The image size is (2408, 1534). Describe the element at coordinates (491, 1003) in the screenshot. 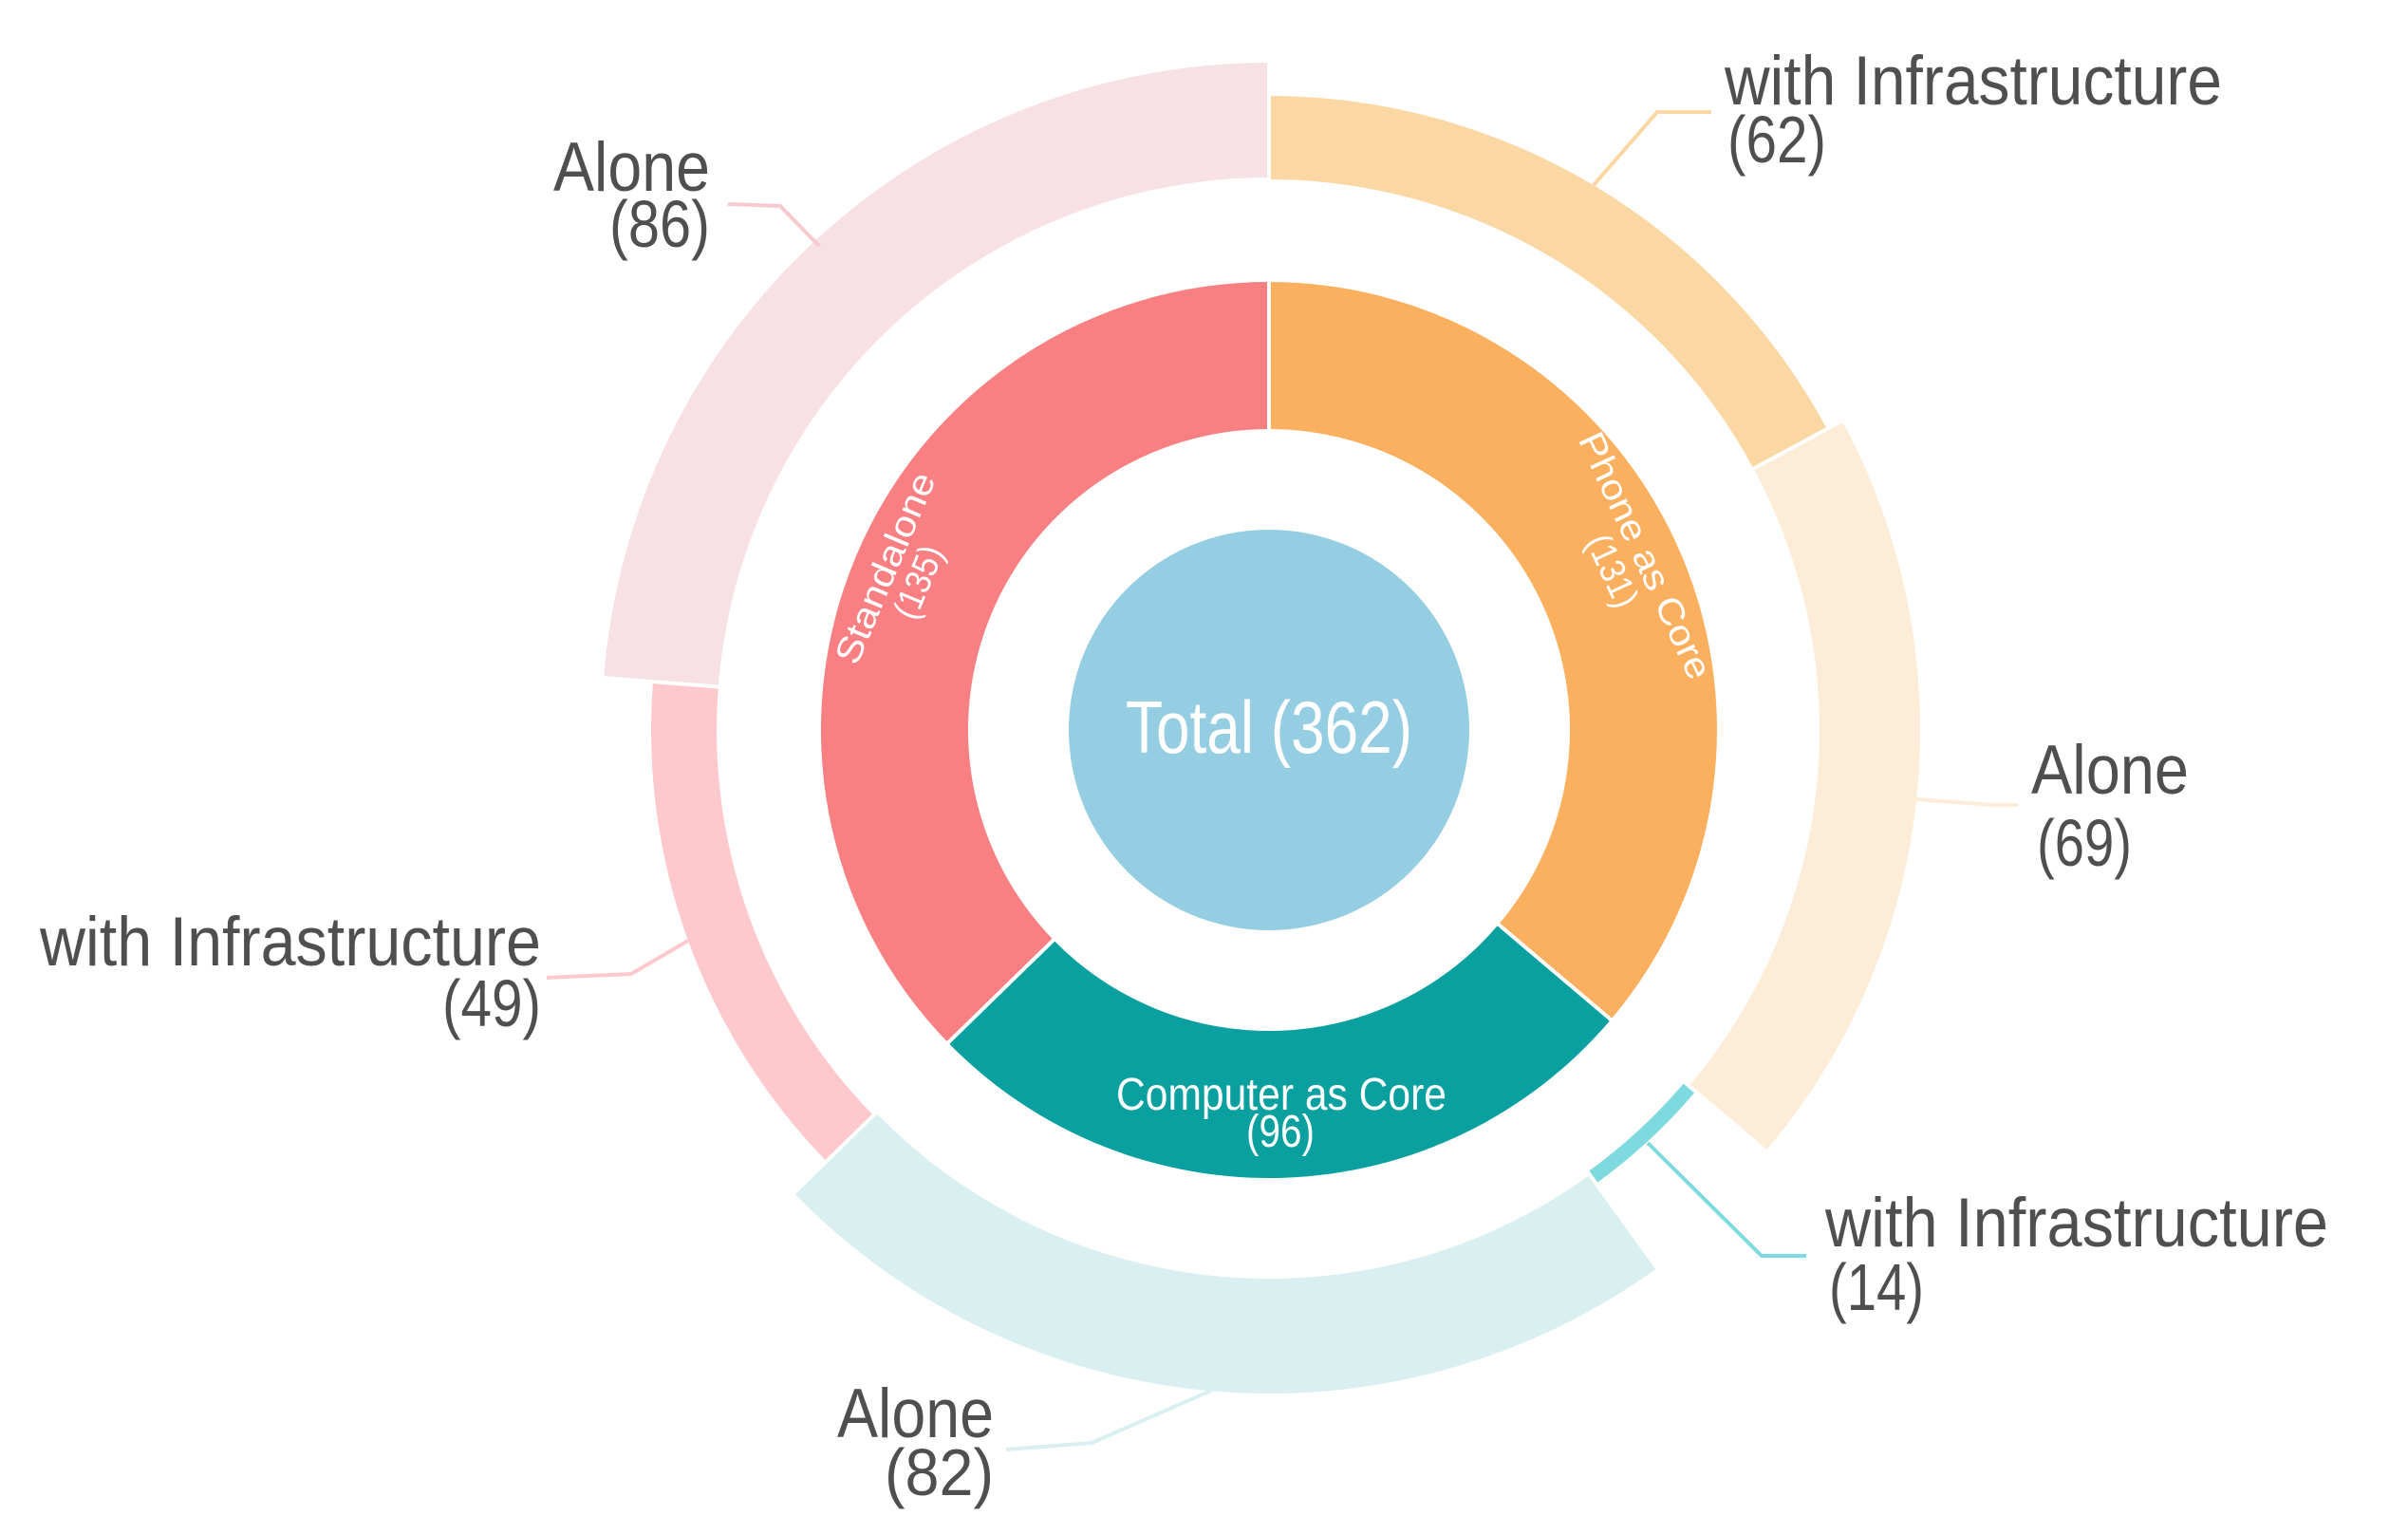

I see `svg-text: (49)` at that location.